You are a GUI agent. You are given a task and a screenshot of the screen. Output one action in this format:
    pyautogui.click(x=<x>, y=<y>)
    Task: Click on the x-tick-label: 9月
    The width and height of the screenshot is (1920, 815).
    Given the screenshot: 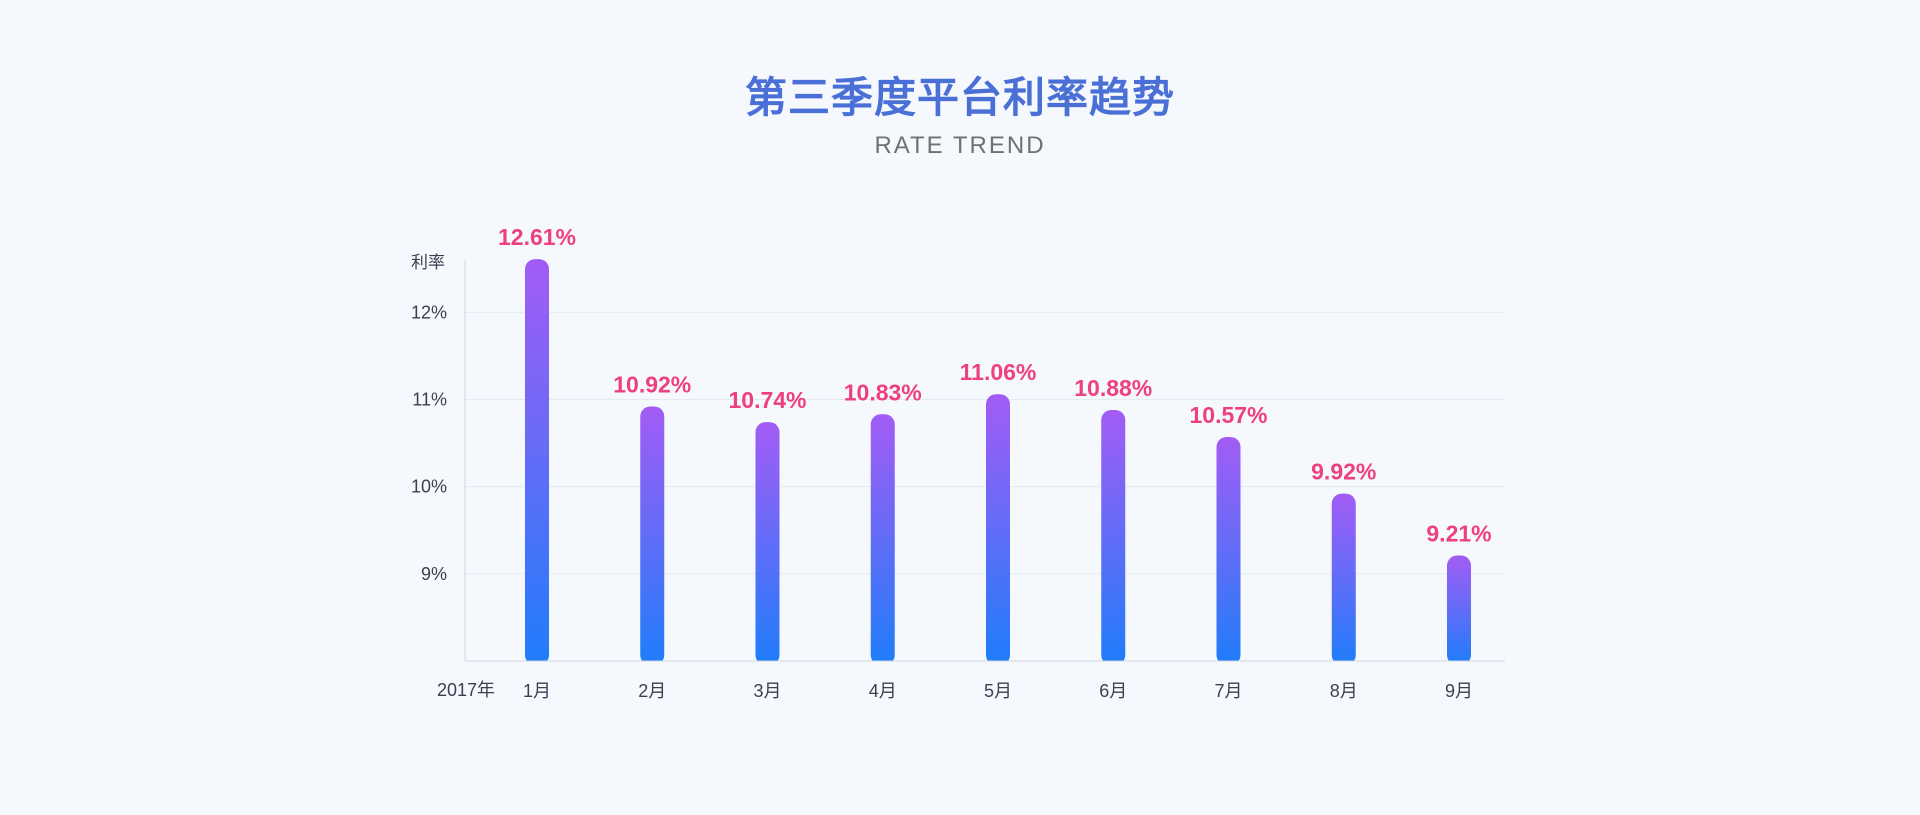 What is the action you would take?
    pyautogui.click(x=1459, y=691)
    